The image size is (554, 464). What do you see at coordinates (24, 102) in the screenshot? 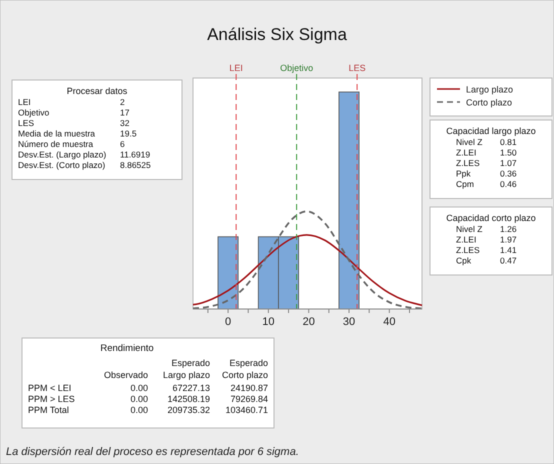
I see `category-label: LEI` at bounding box center [24, 102].